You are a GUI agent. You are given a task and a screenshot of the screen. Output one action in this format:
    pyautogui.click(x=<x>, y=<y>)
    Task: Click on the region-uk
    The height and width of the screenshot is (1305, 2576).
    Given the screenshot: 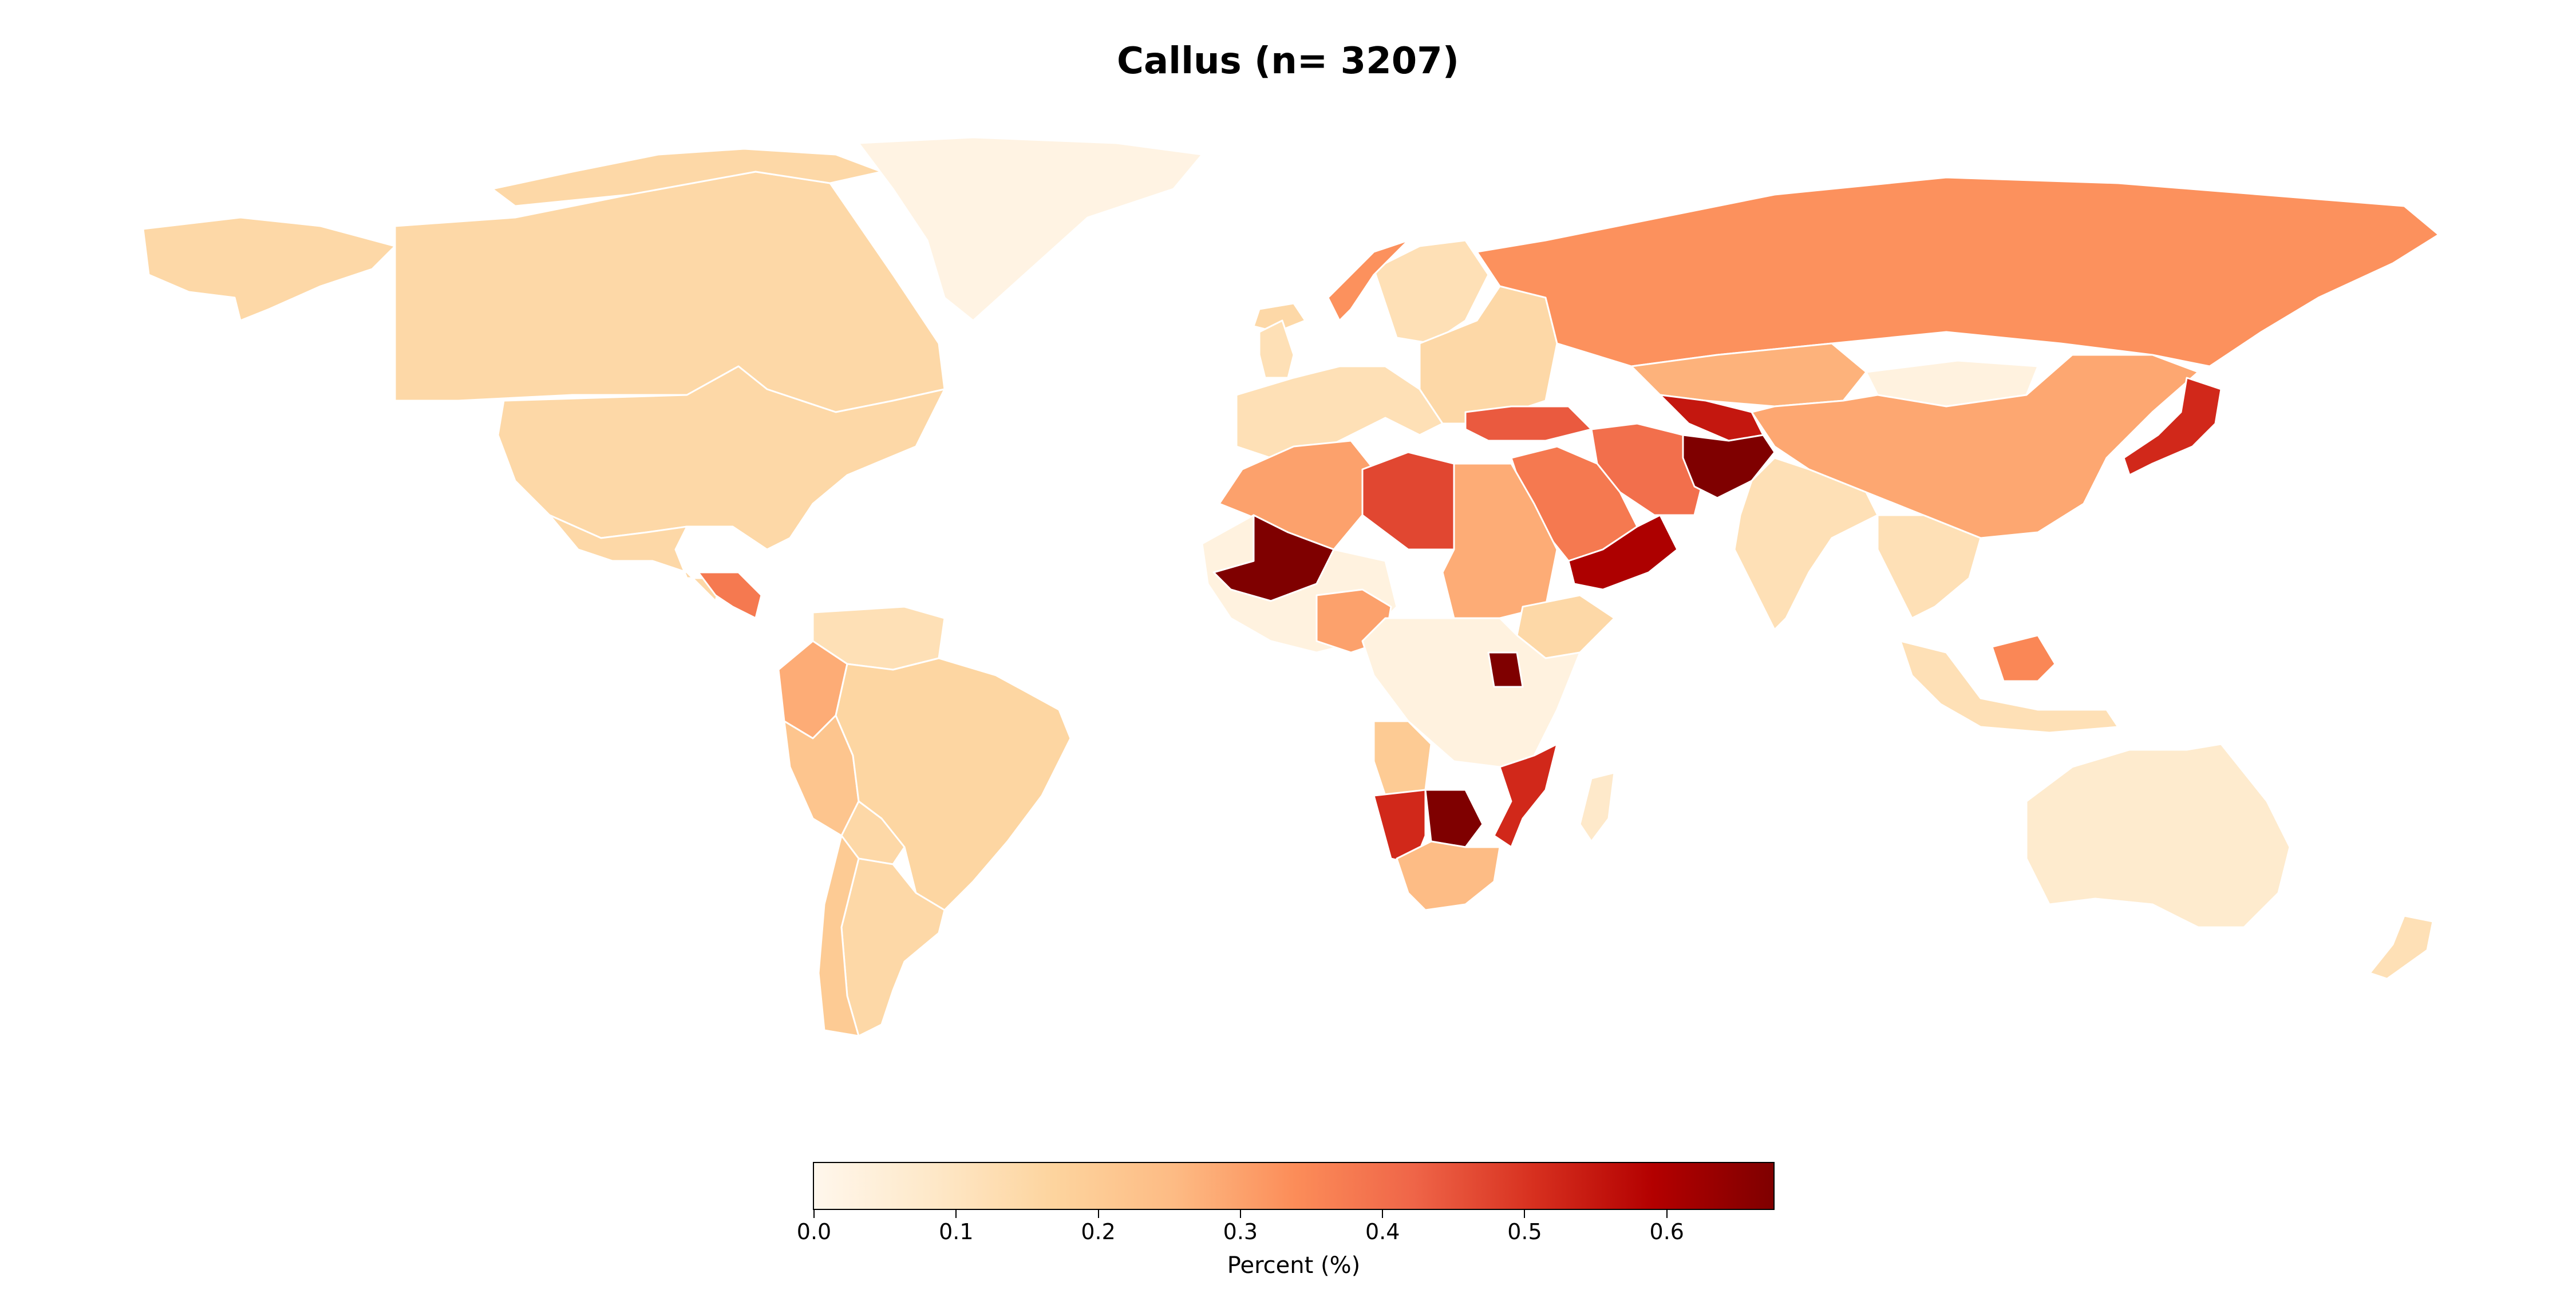 What is the action you would take?
    pyautogui.click(x=1276, y=349)
    